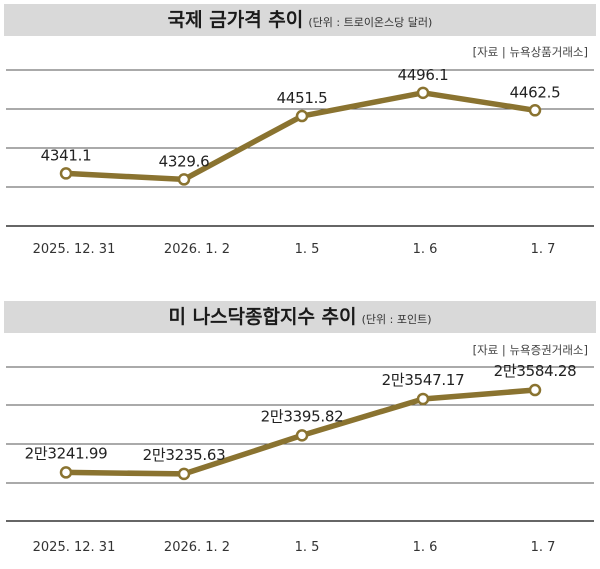  Describe the element at coordinates (302, 98) in the screenshot. I see `data-label: 4451.5` at that location.